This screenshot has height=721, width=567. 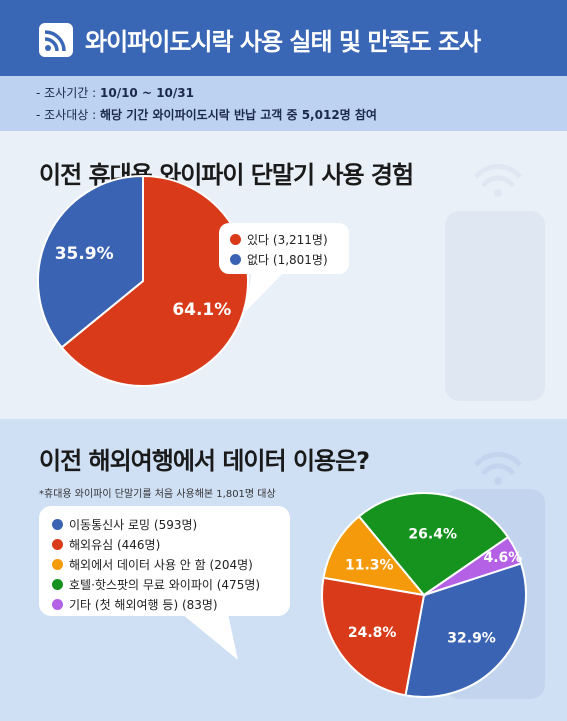 I want to click on chart2-title: 이전 해외여행에서 데이터 이용은?, so click(x=204, y=461).